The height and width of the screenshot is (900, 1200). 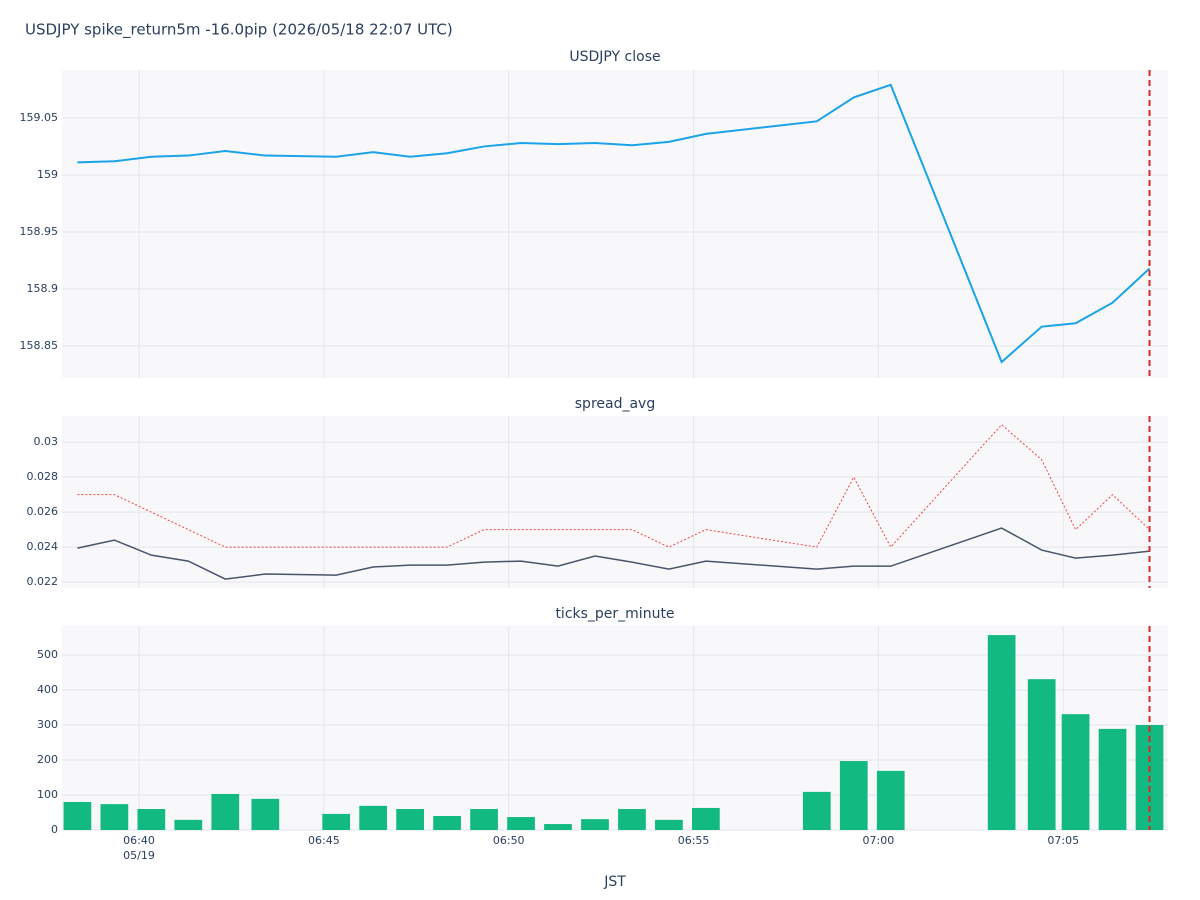 What do you see at coordinates (614, 614) in the screenshot?
I see `subplot-title: ticks_per_minute` at bounding box center [614, 614].